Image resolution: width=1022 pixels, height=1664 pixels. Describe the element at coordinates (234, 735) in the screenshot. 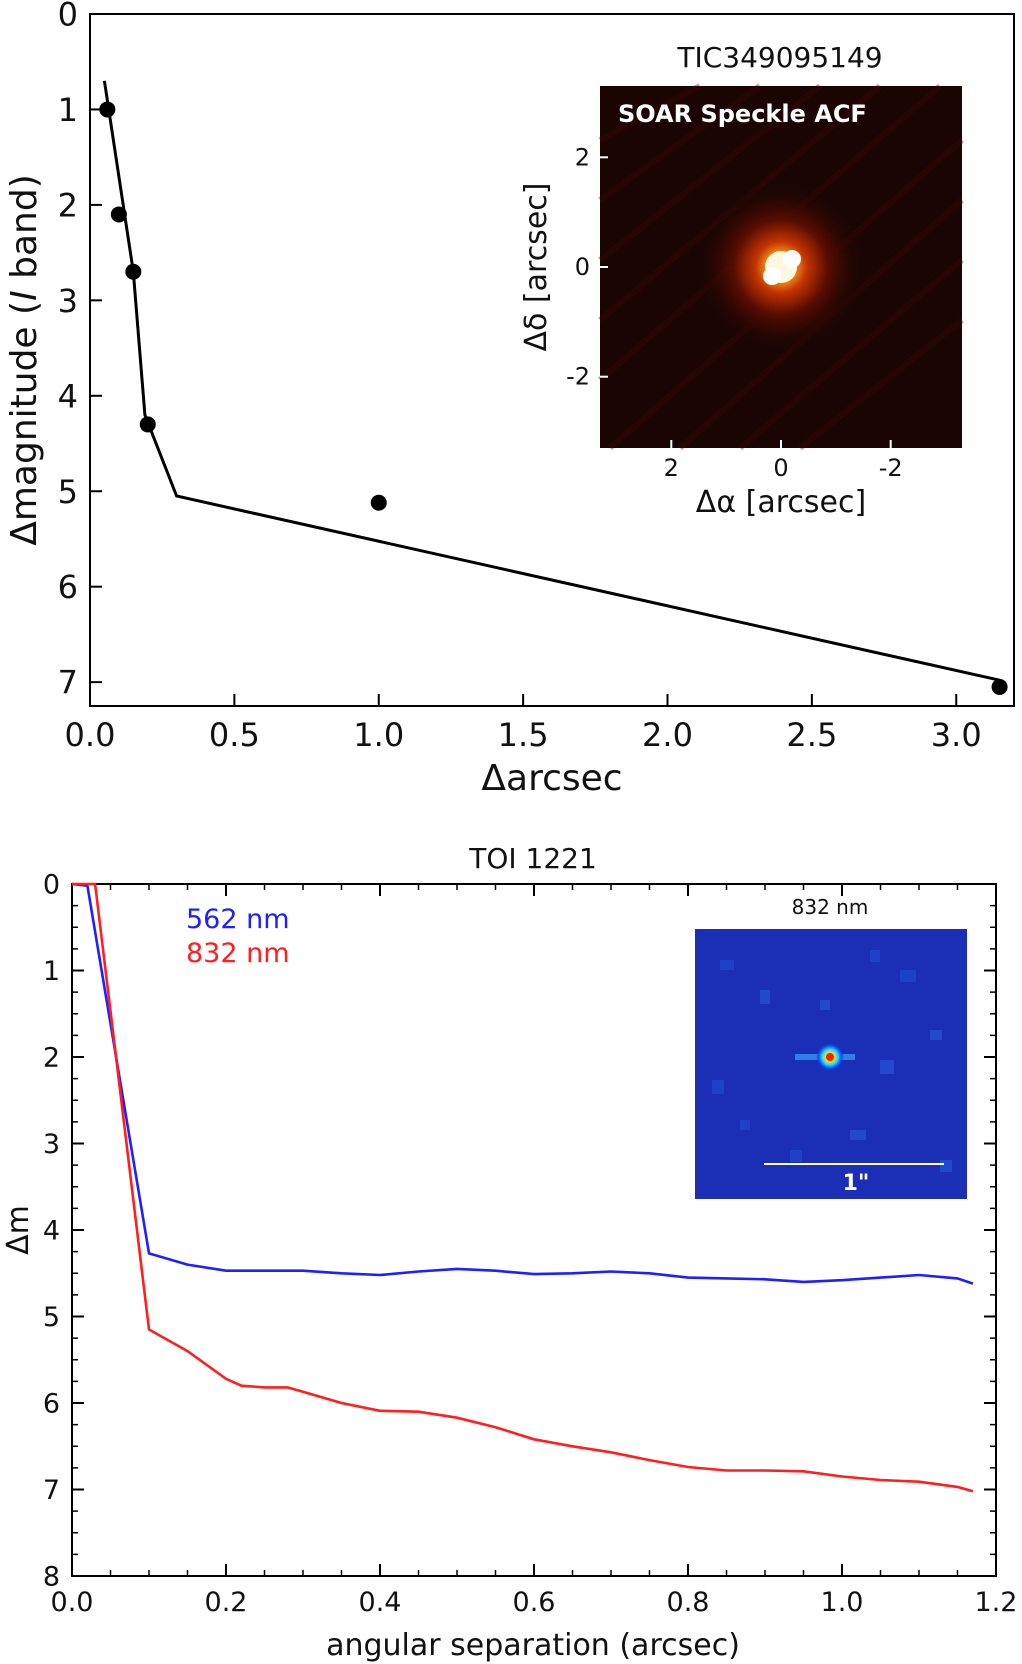

I see `x-tick-label: 0.5` at that location.